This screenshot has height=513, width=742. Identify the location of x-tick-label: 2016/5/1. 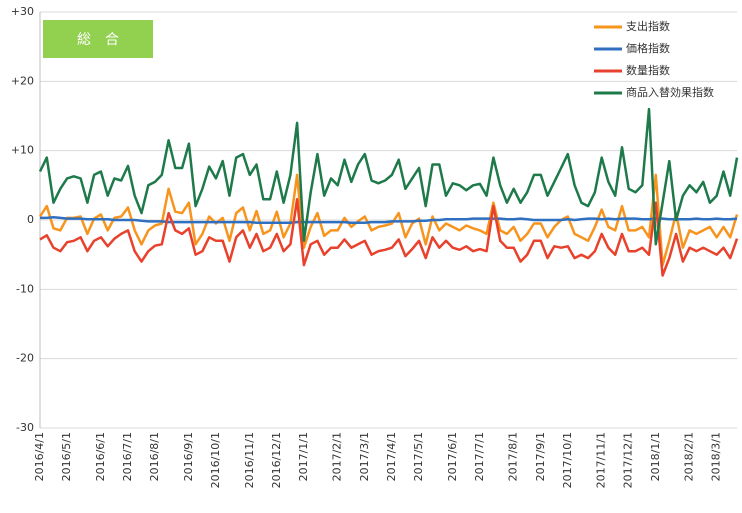
(66, 456).